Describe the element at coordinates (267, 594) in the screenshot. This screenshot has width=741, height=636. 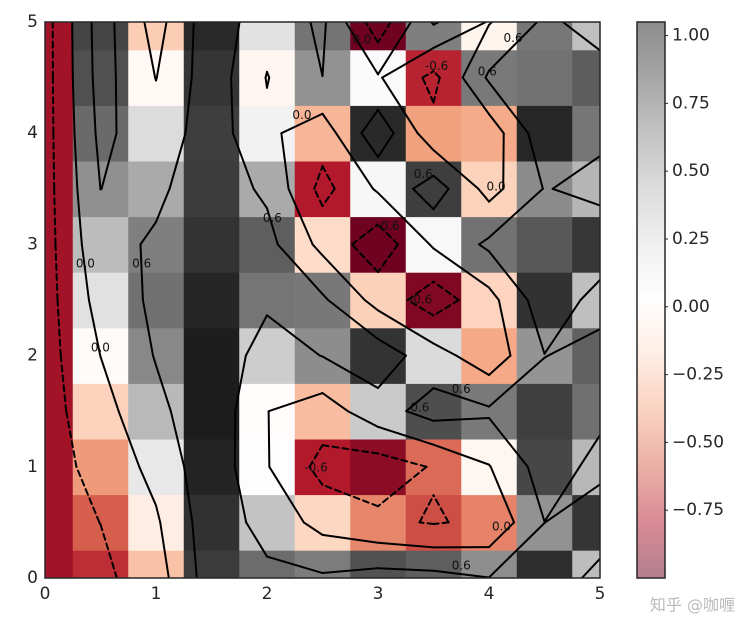
I see `x-tick-label: 2` at that location.